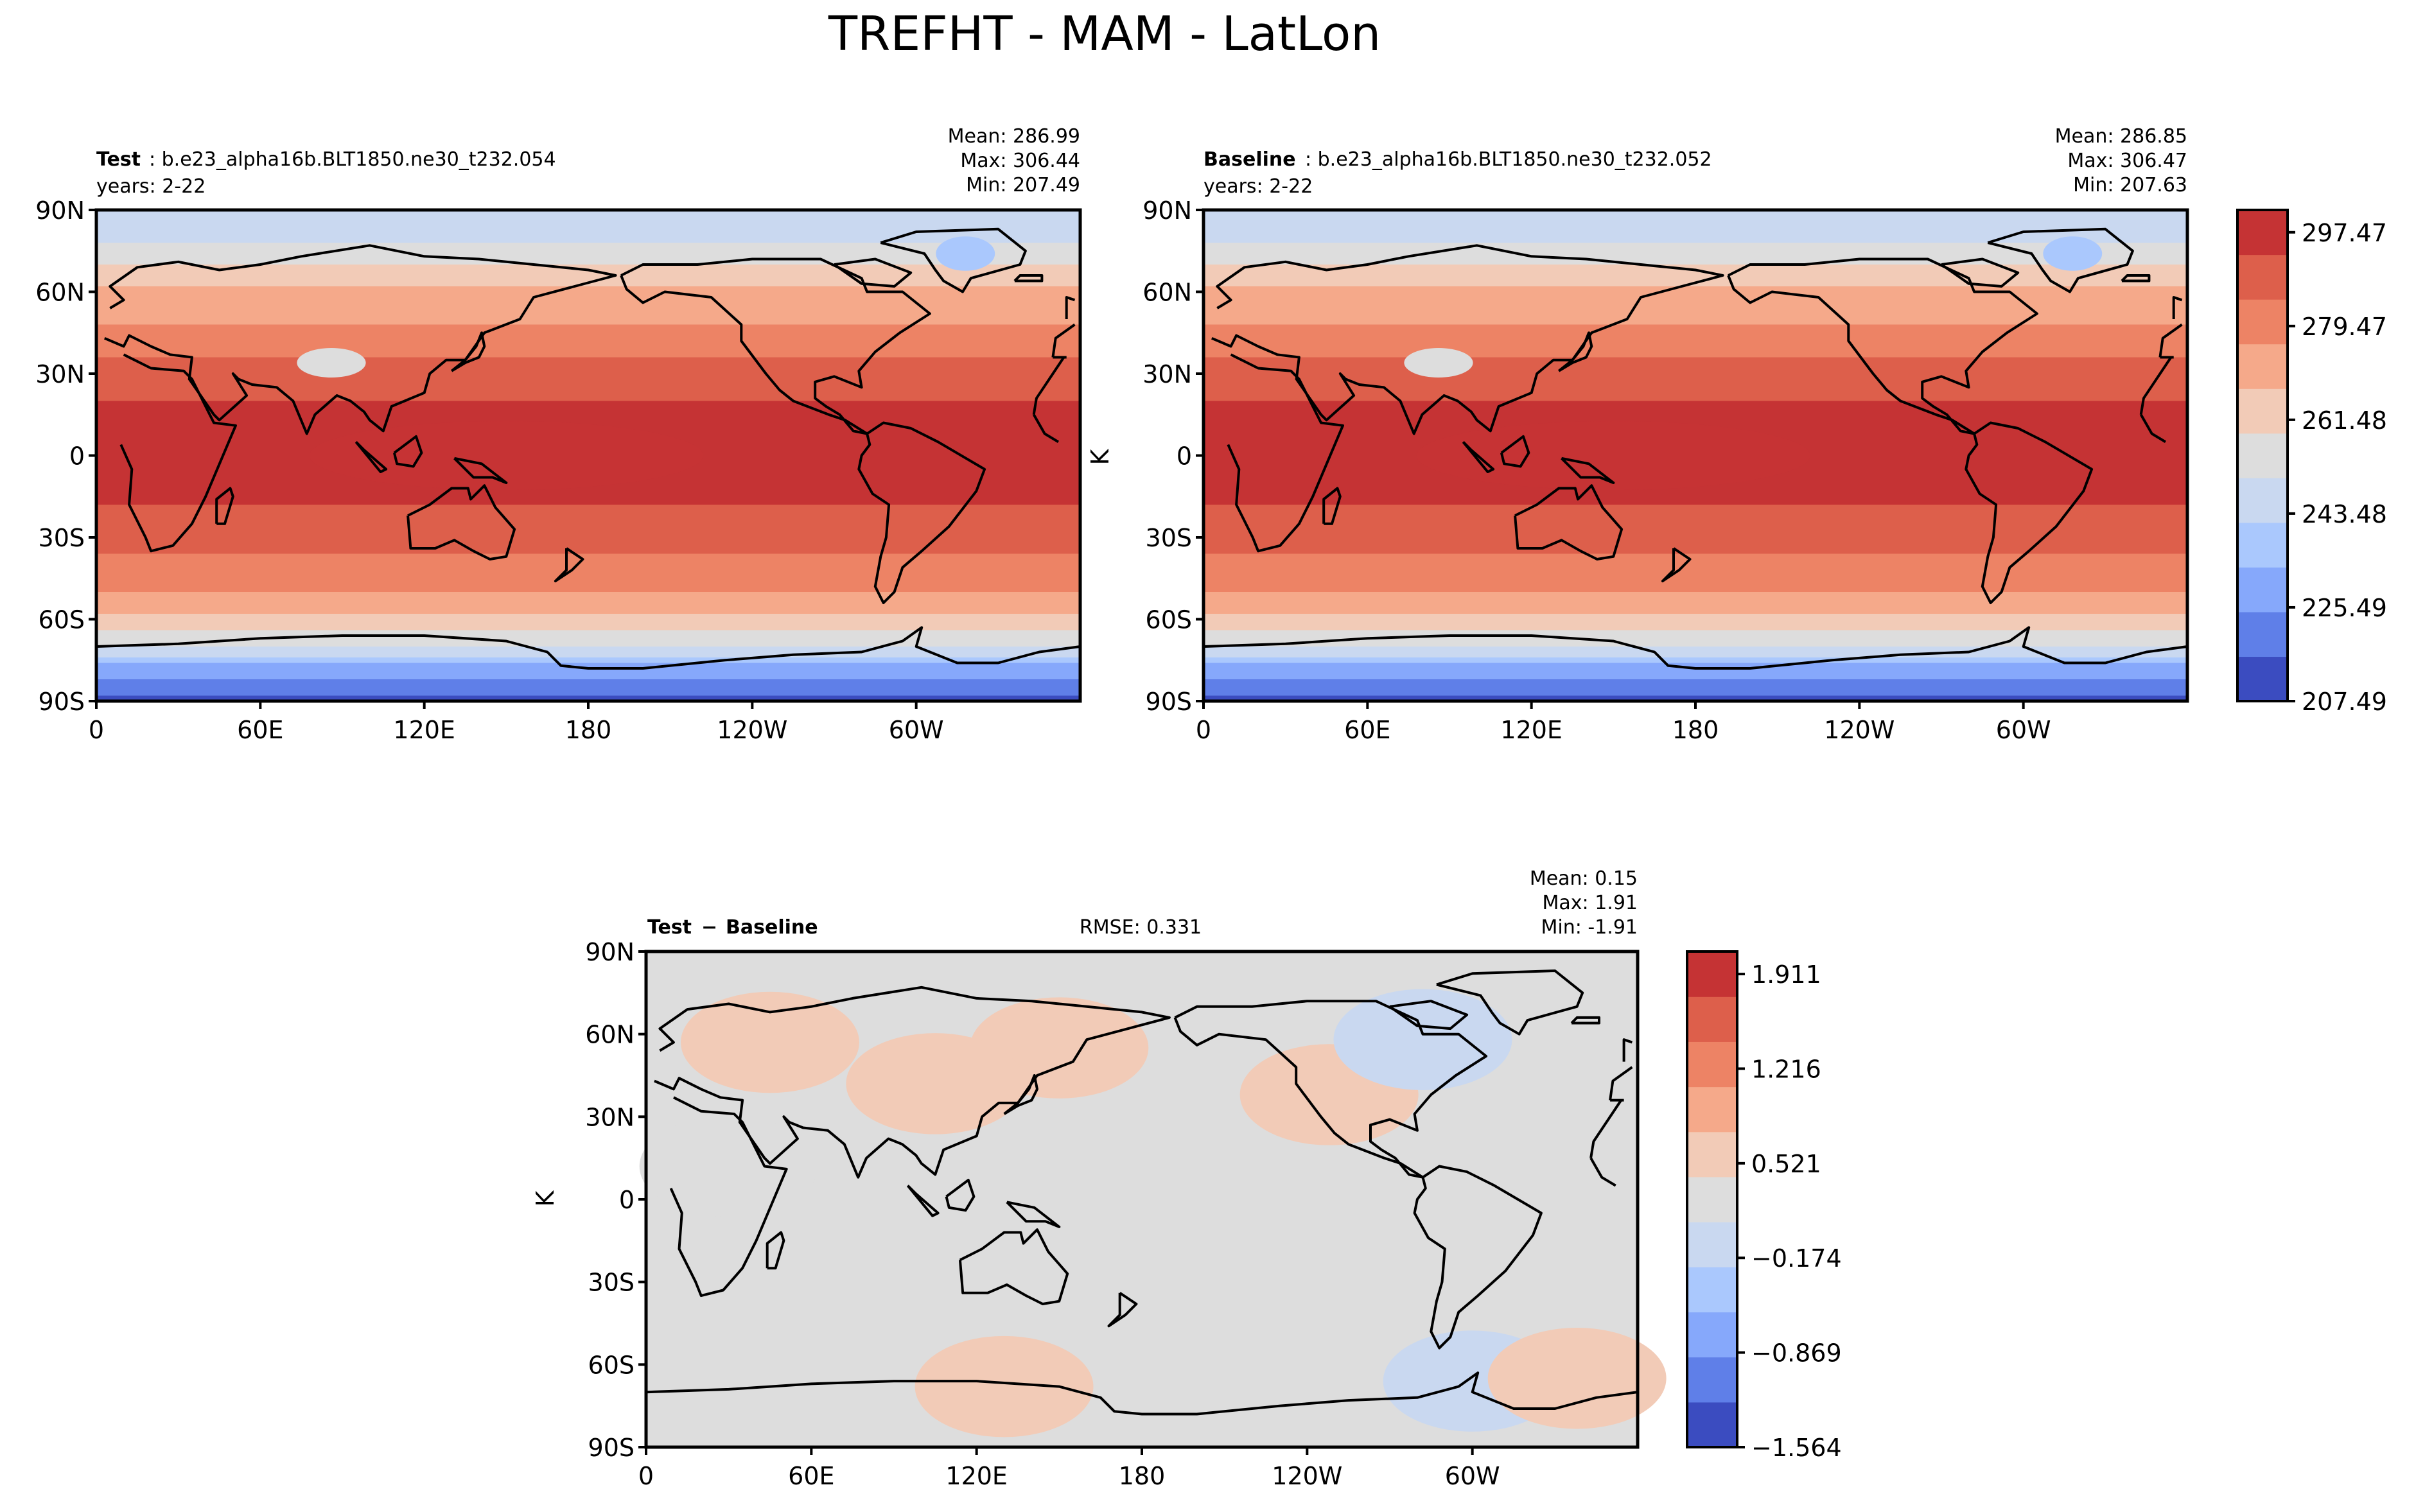  I want to click on tibet-cold-region, so click(1439, 363).